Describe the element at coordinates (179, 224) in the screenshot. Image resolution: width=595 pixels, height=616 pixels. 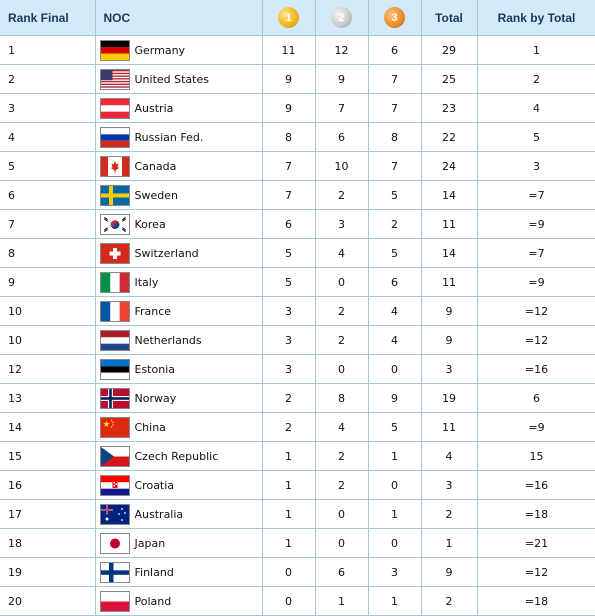
I see `noc-cell: Korea` at that location.